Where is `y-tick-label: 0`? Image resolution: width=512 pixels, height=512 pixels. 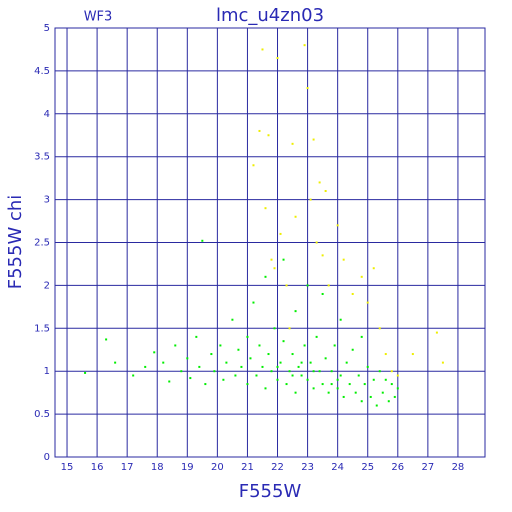 y-tick-label: 0 is located at coordinates (47, 457).